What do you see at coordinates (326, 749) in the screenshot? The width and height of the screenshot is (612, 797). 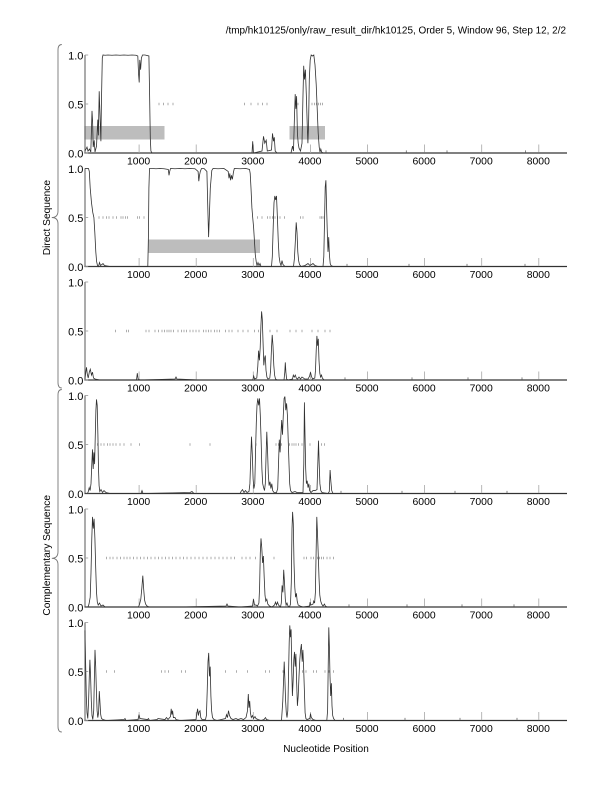 I see `svg-text: Nucleotide Position` at bounding box center [326, 749].